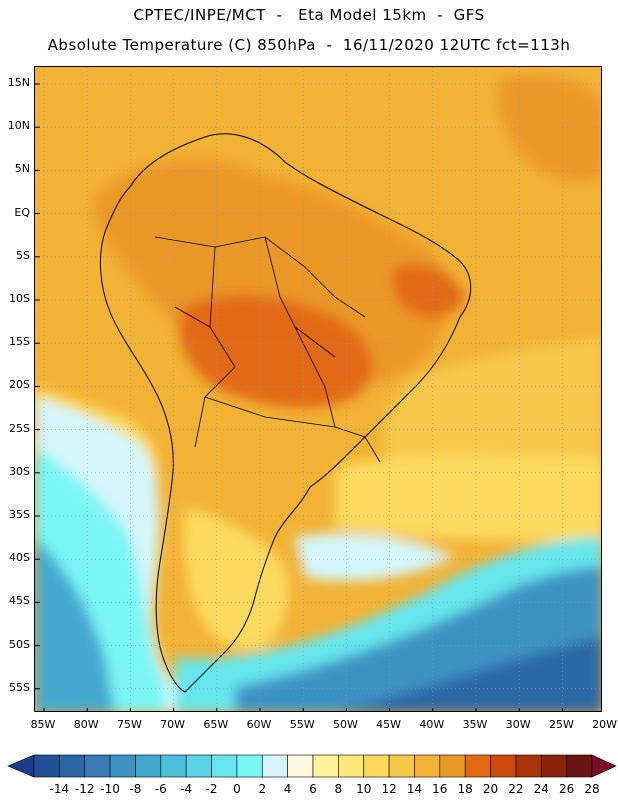 Image resolution: width=618 pixels, height=800 pixels. What do you see at coordinates (605, 724) in the screenshot?
I see `longitude-label: 20W` at bounding box center [605, 724].